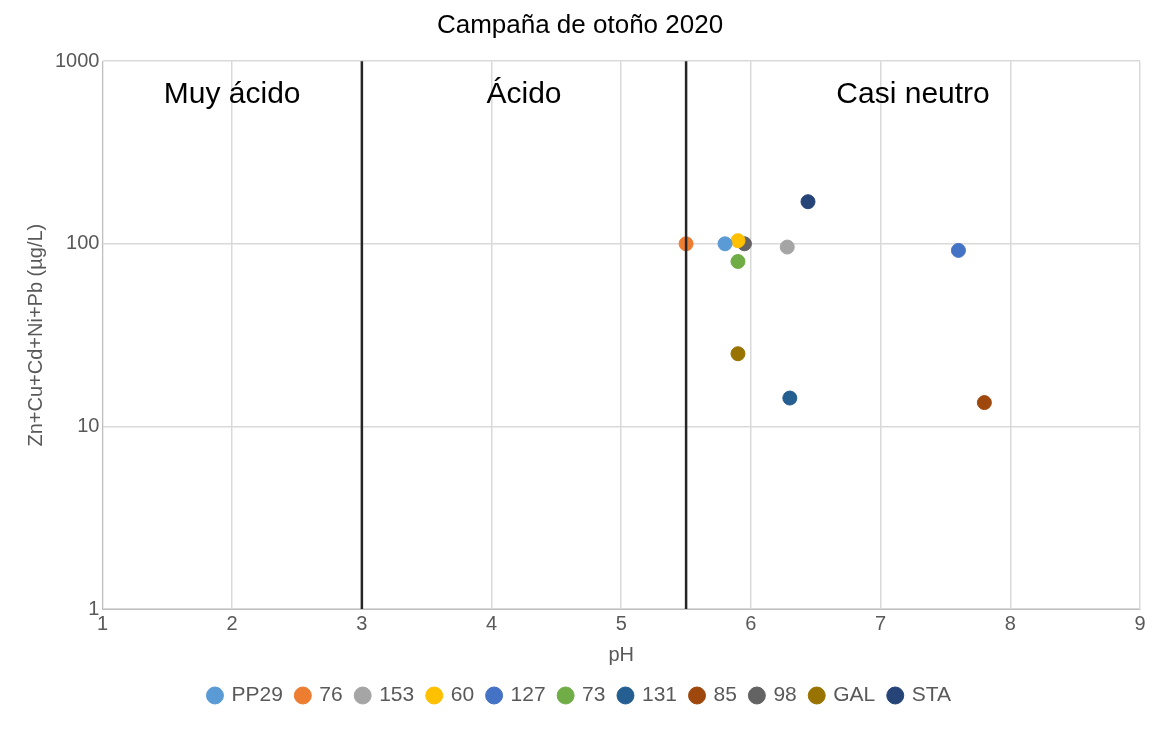  I want to click on x-tick-label: 7, so click(881, 622).